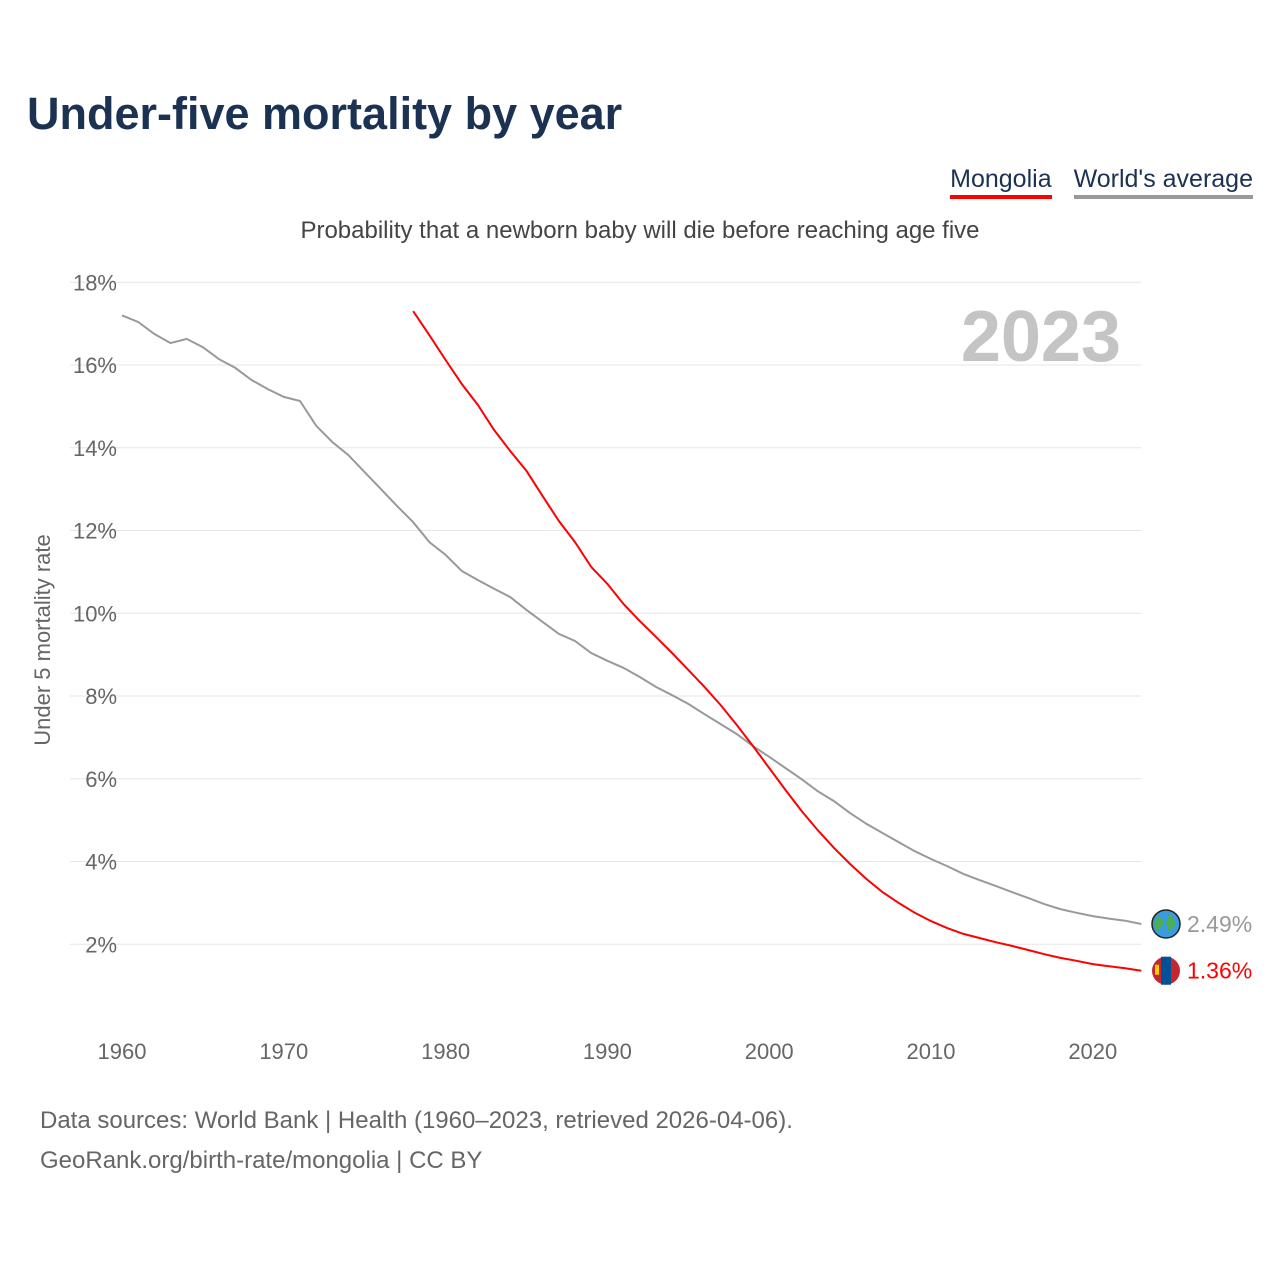 This screenshot has height=1280, width=1280. What do you see at coordinates (101, 696) in the screenshot?
I see `y-tick-label: 8%` at bounding box center [101, 696].